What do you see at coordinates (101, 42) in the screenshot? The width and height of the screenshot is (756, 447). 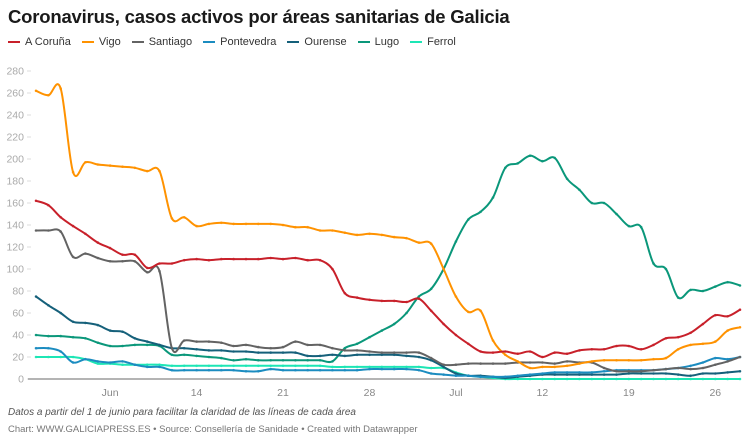 I see `legend-item: Vigo` at bounding box center [101, 42].